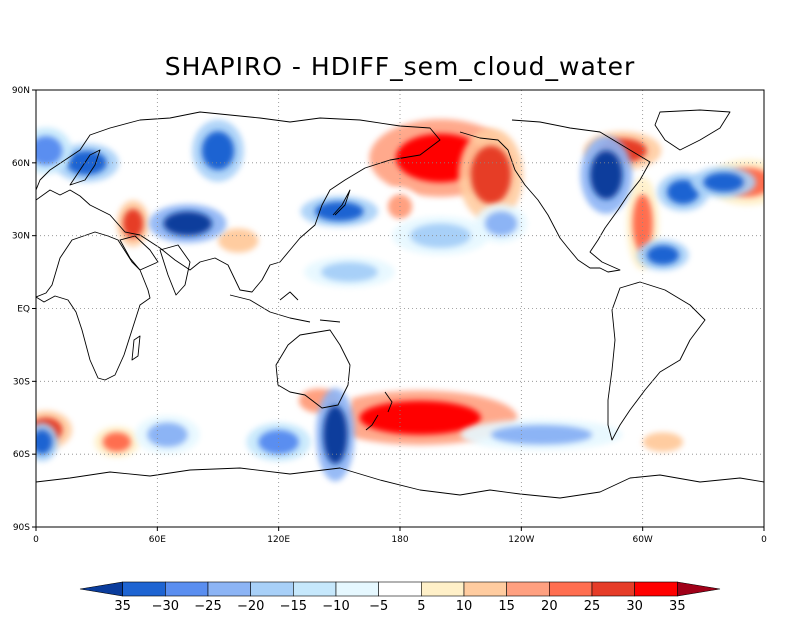 The height and width of the screenshot is (618, 800). What do you see at coordinates (656, 361) in the screenshot?
I see `coastline-south-america` at bounding box center [656, 361].